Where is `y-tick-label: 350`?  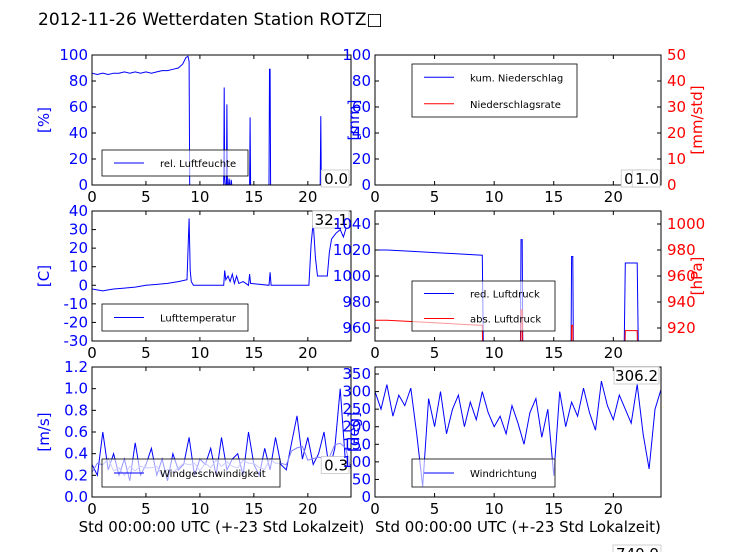 y-tick-label: 350 is located at coordinates (356, 374).